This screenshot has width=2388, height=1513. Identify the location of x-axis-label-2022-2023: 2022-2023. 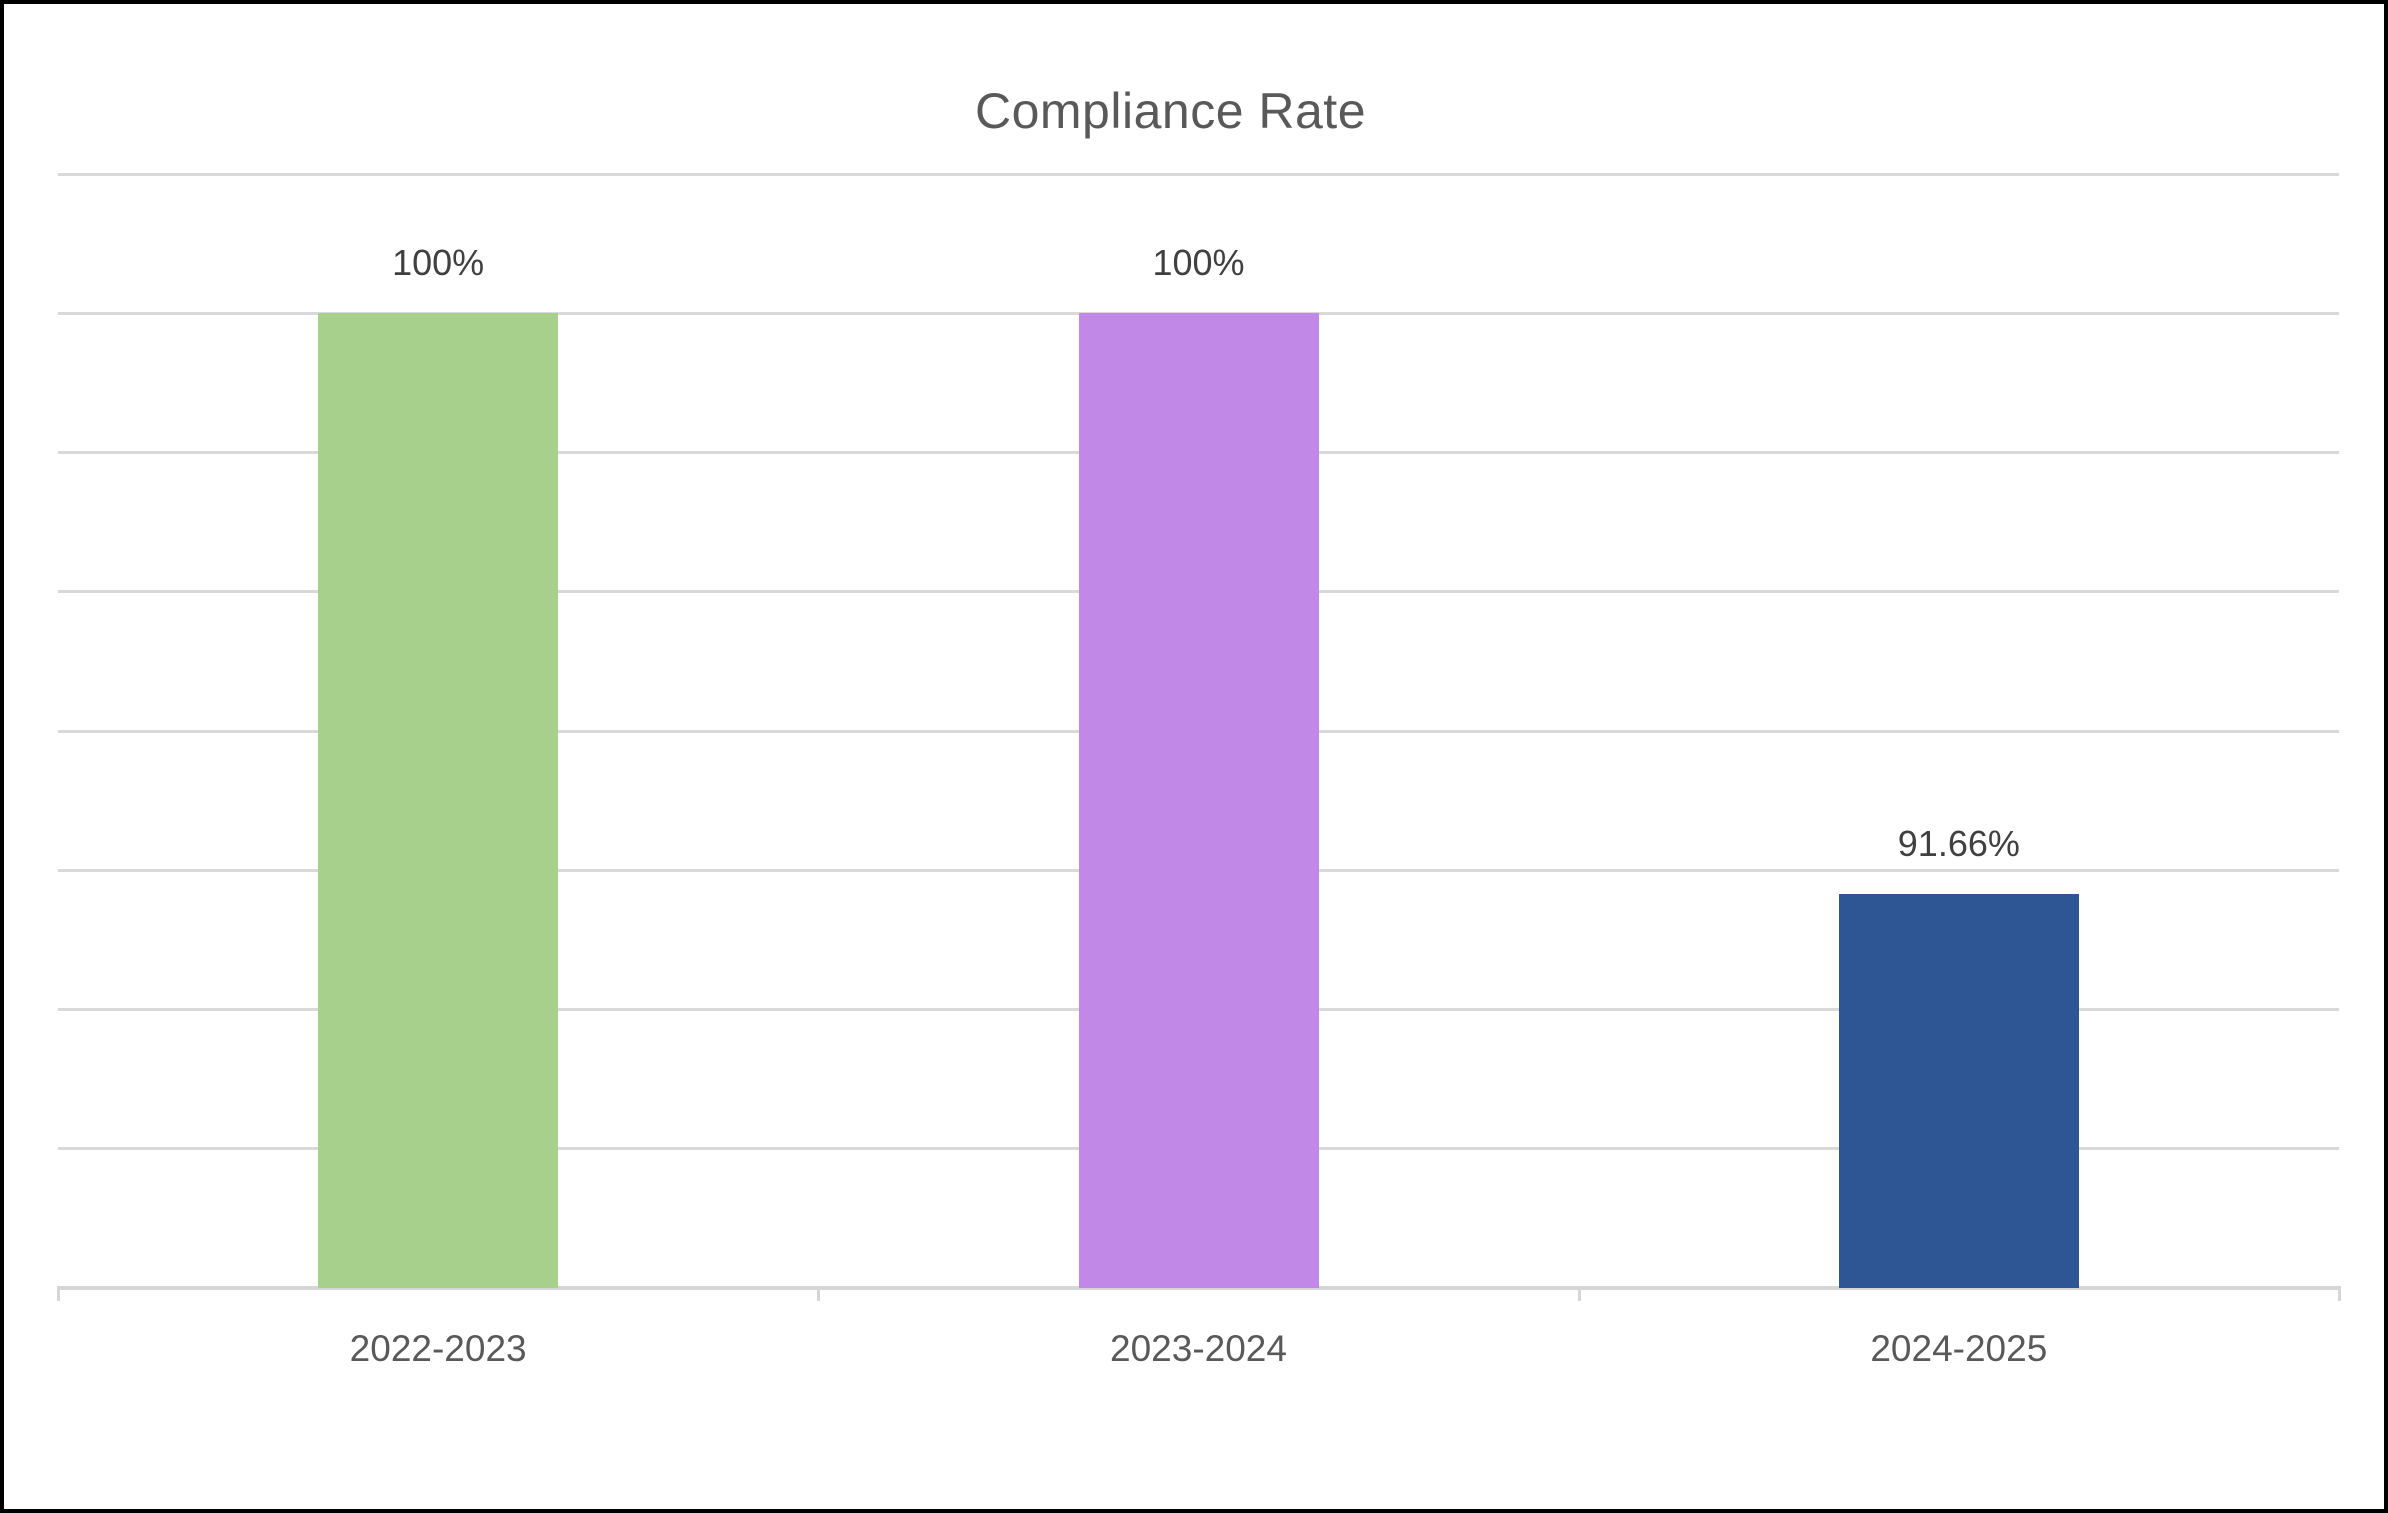
(438, 1348).